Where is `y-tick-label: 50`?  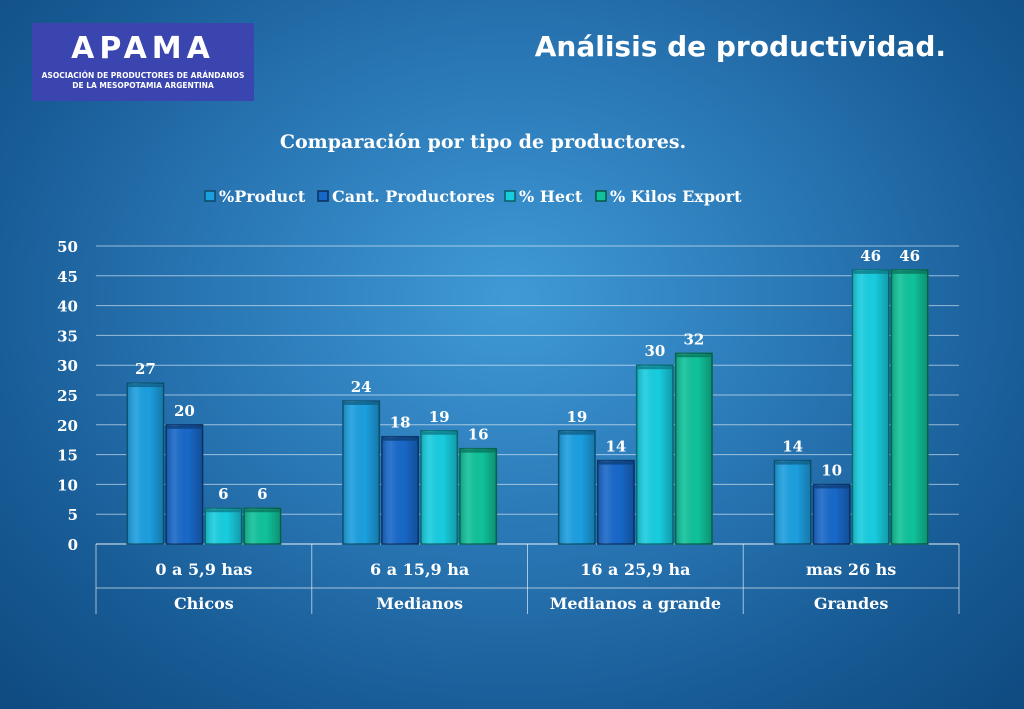
y-tick-label: 50 is located at coordinates (67, 247).